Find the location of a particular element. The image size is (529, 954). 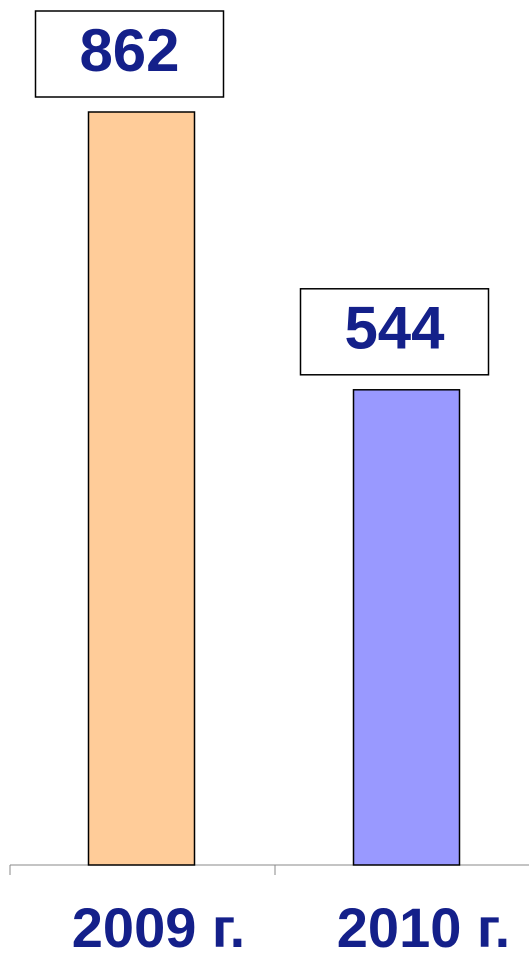

x-tick-label: 2010 г. is located at coordinates (423, 925).